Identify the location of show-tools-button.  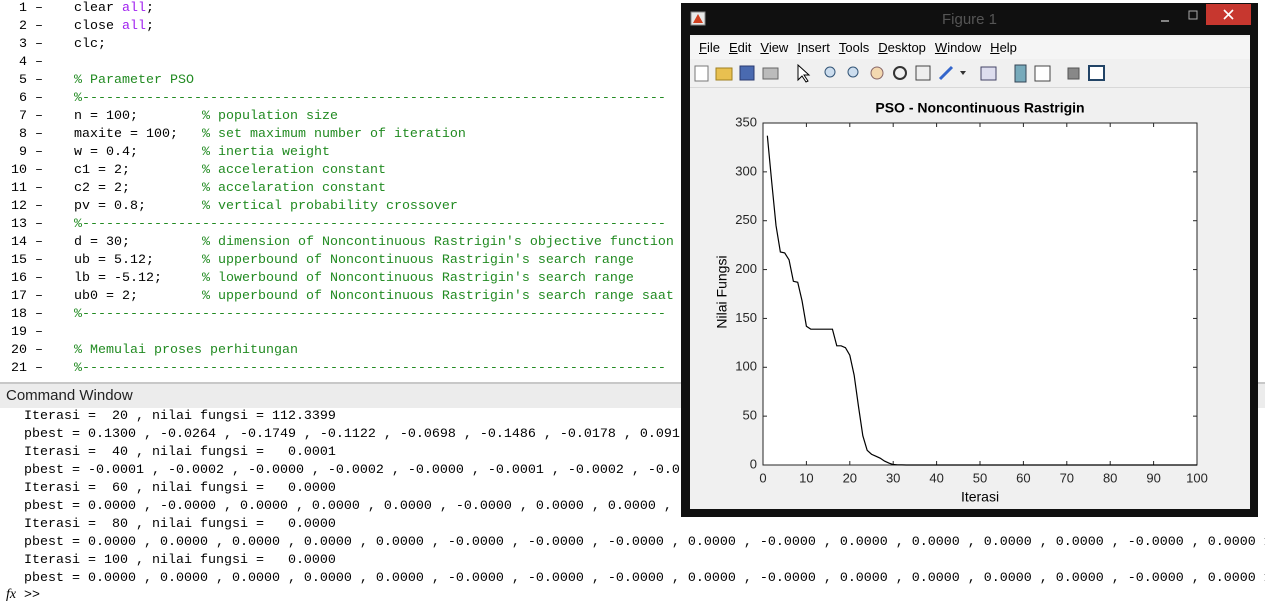
(1096, 73).